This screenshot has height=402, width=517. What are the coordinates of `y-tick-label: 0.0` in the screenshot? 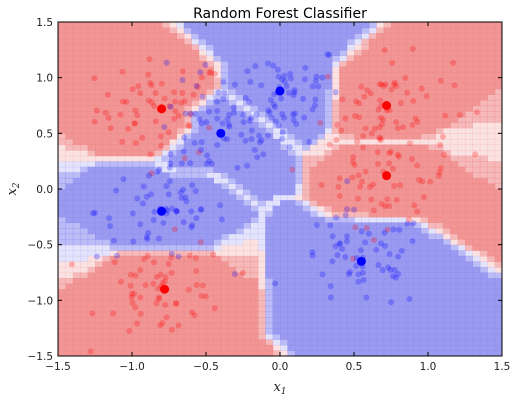 It's located at (44, 190).